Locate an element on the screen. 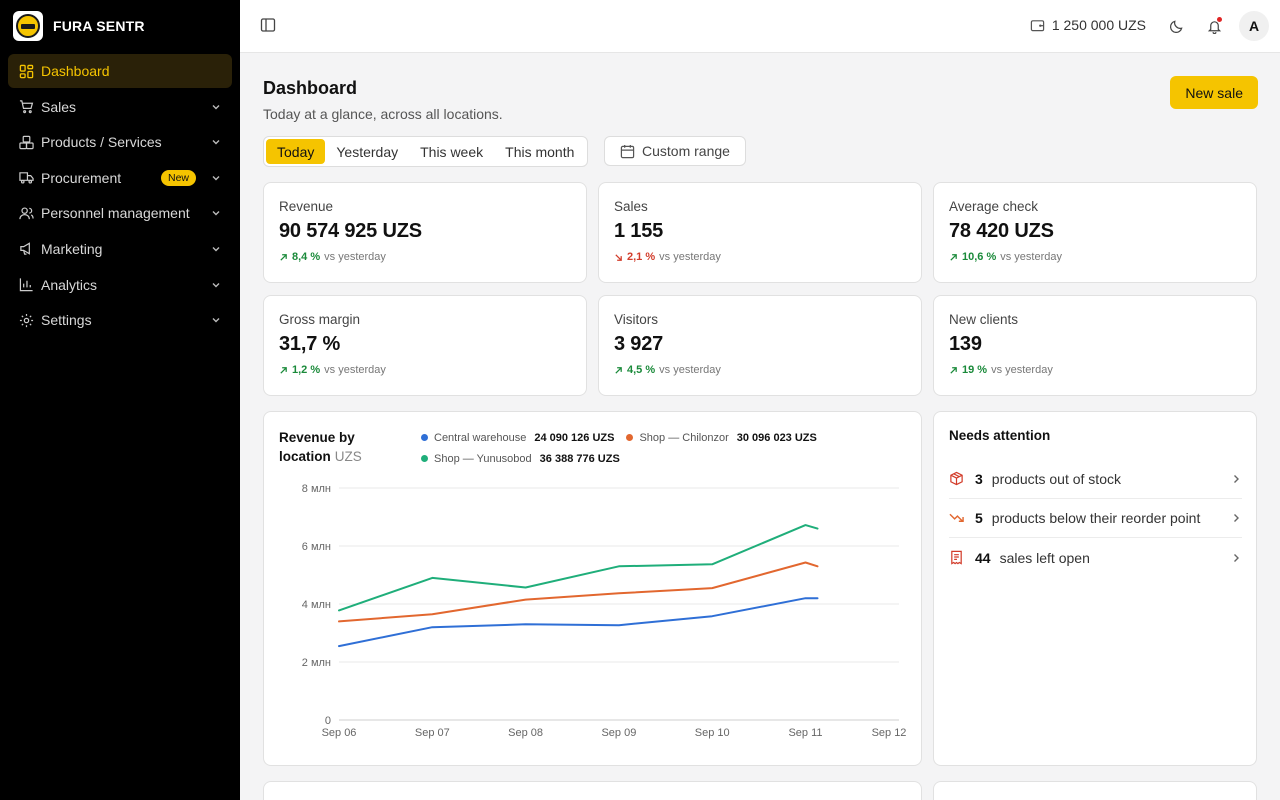 The height and width of the screenshot is (800, 1280). attention-item-open-sales: 44 sales left open is located at coordinates (1095, 557).